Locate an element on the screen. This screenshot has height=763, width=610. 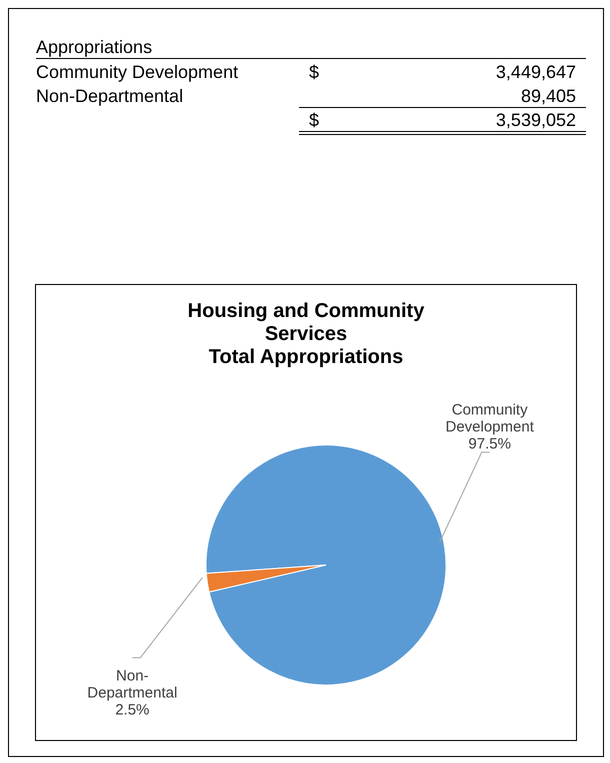
slice-label: Community Development is located at coordinates (490, 418).